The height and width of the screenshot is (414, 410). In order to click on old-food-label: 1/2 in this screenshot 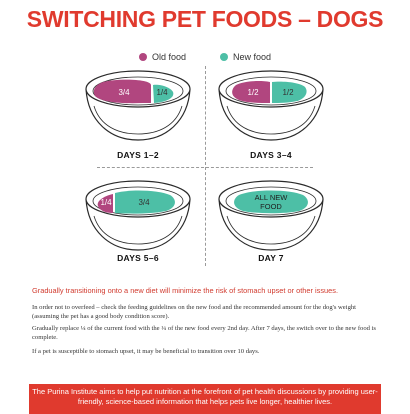, I will do `click(253, 92)`.